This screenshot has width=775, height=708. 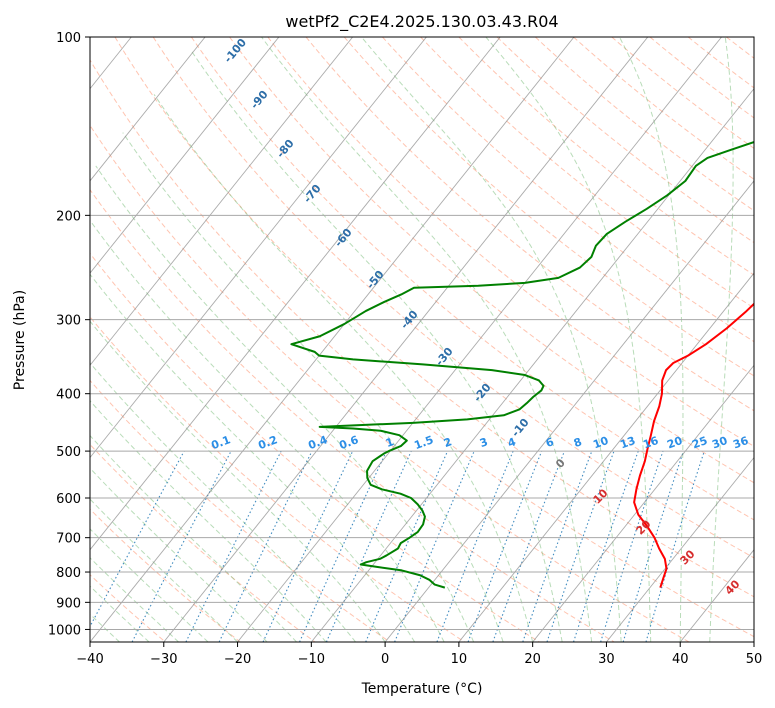 What do you see at coordinates (317, 442) in the screenshot?
I see `mixing-ratio-label: 0.4` at bounding box center [317, 442].